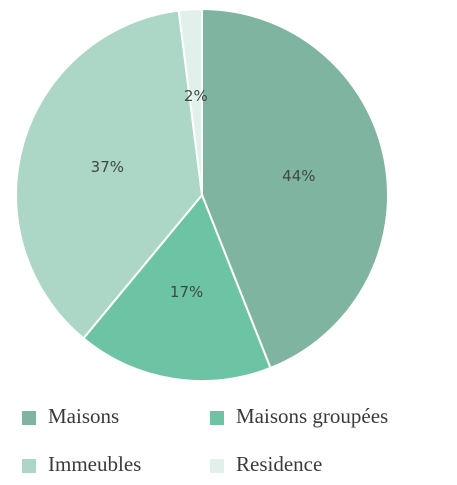  Describe the element at coordinates (94, 464) in the screenshot. I see `legend-label: Immeubles` at that location.